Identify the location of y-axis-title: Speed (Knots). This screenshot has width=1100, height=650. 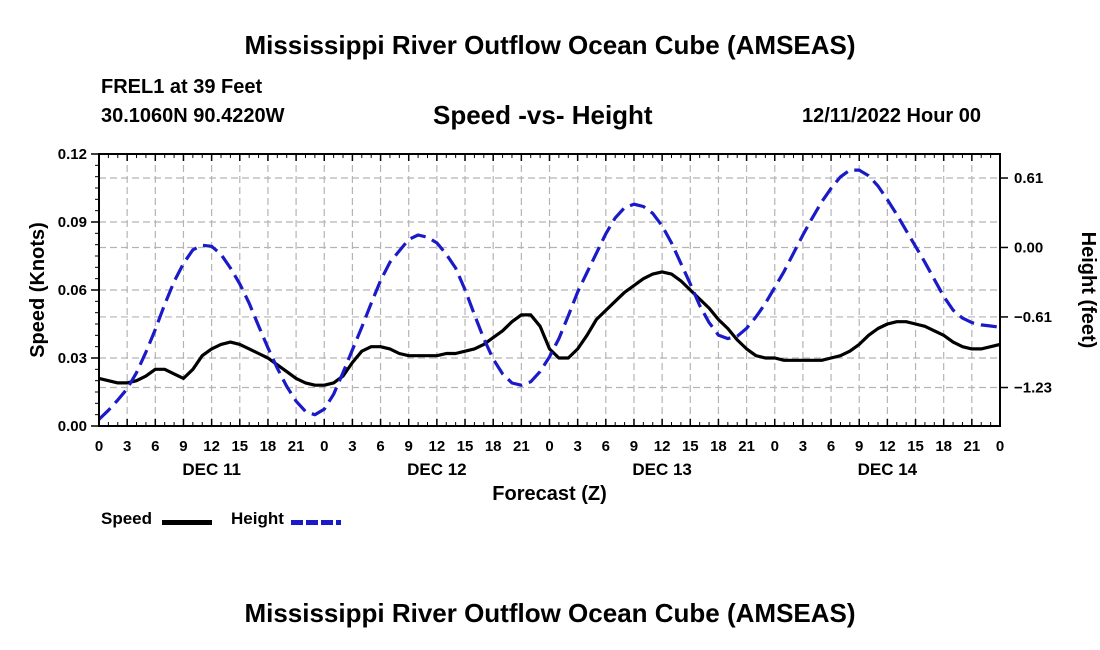
(38, 290).